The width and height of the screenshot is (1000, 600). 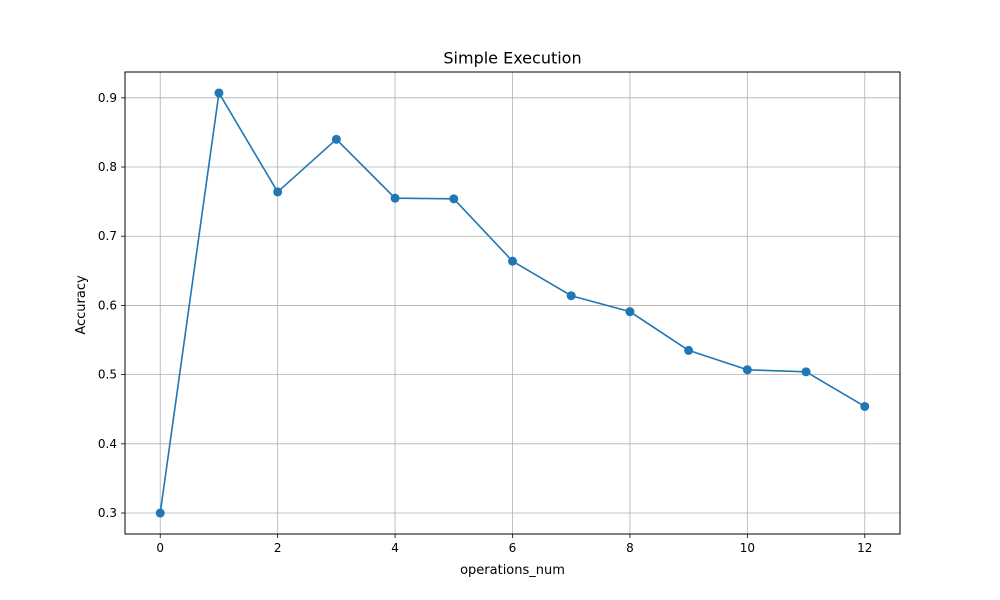 What do you see at coordinates (107, 305) in the screenshot?
I see `y-tick-label: 0.6` at bounding box center [107, 305].